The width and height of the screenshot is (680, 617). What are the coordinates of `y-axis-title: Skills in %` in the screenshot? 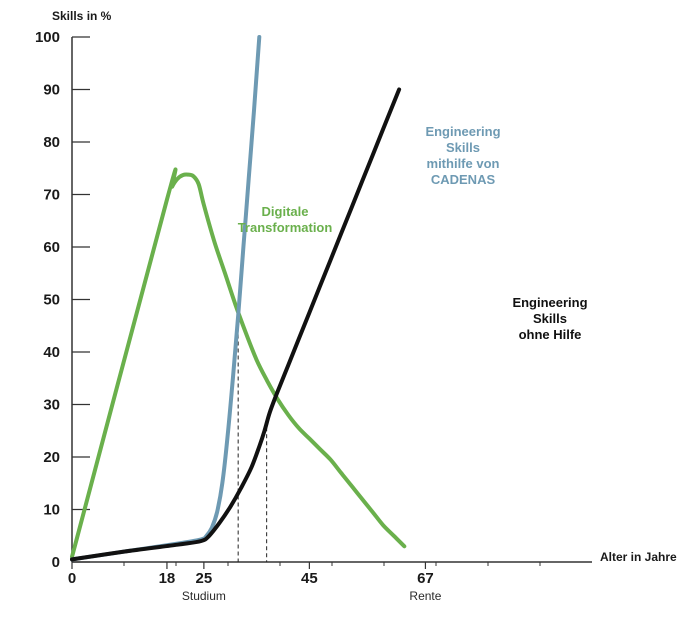 It's located at (82, 16).